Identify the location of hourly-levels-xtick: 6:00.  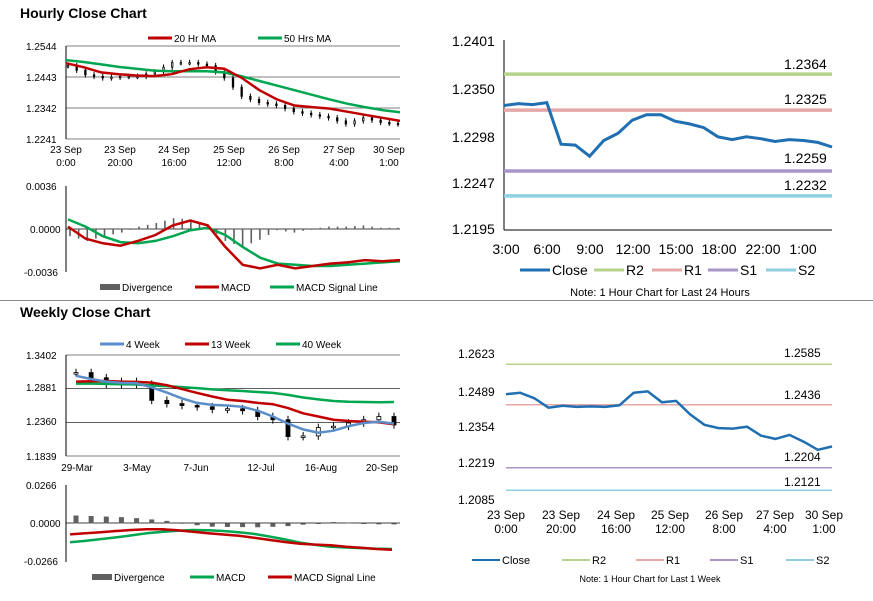
(546, 249).